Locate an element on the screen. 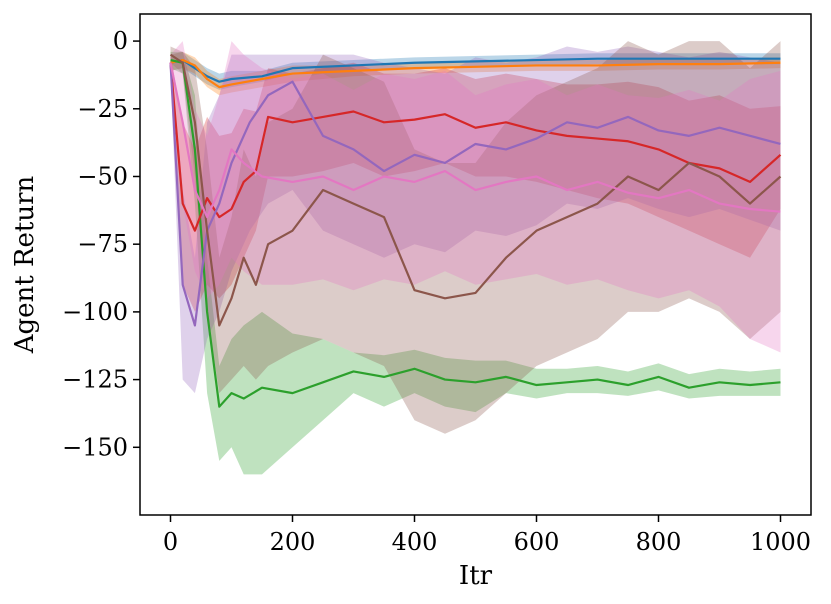  x-tick-label: 400 is located at coordinates (415, 542).